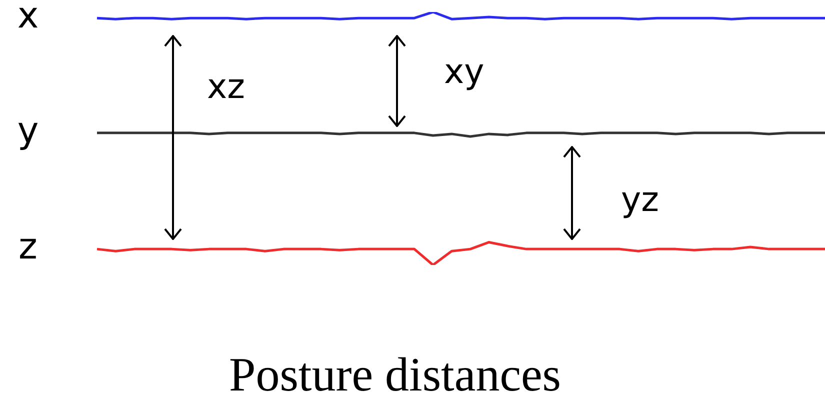  I want to click on annotation: yz, so click(640, 200).